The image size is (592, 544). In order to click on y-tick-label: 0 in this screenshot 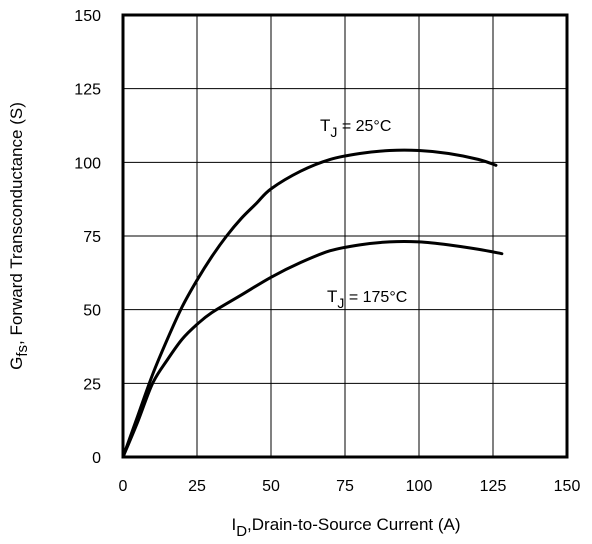, I will do `click(96, 458)`.